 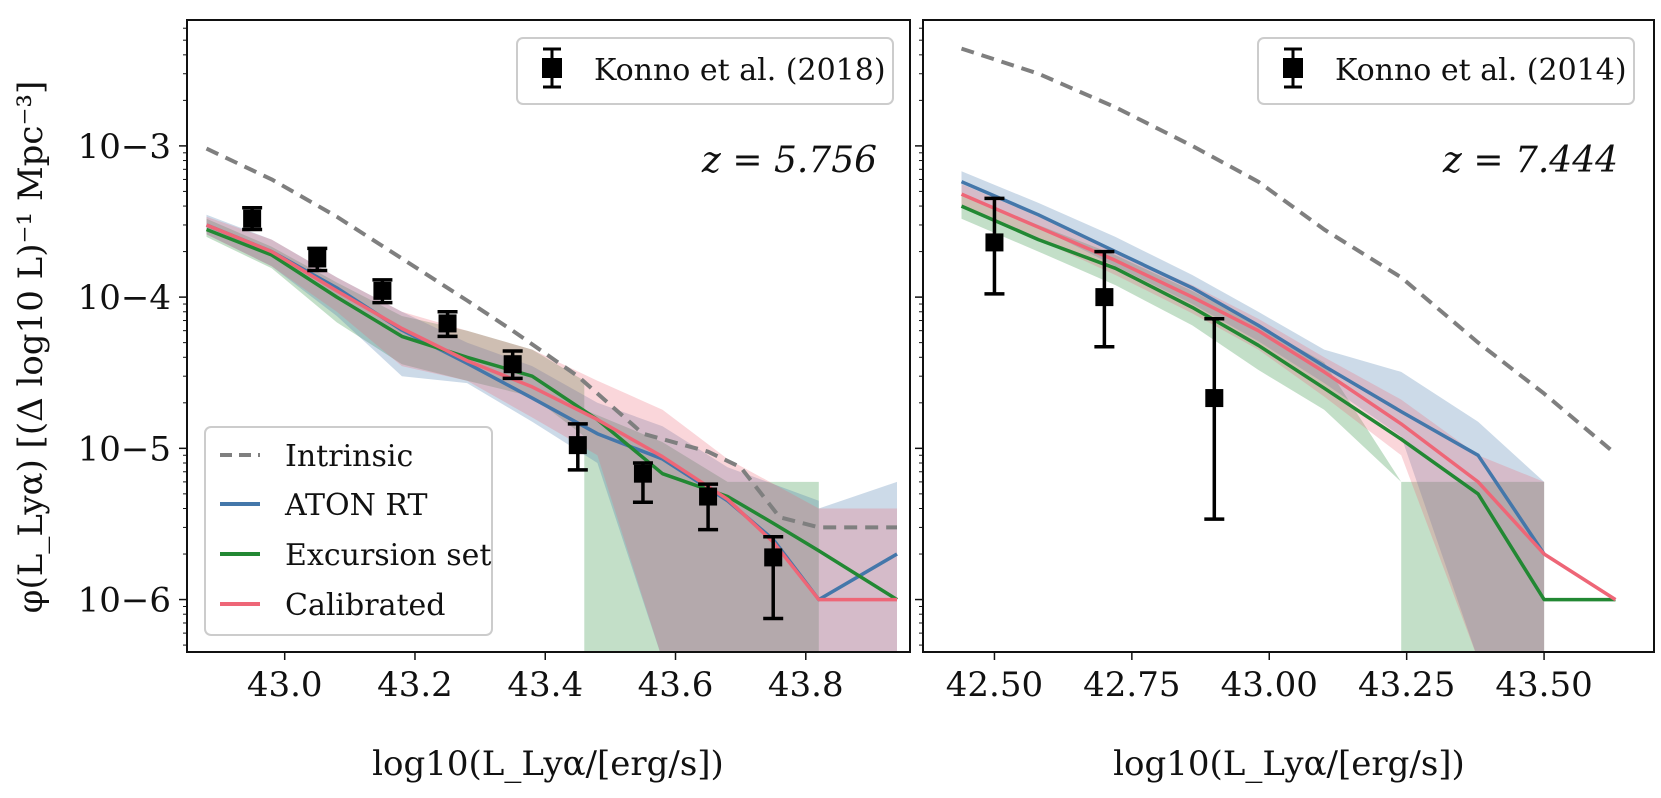 What do you see at coordinates (1269, 685) in the screenshot?
I see `x-tick-label: 43.00` at bounding box center [1269, 685].